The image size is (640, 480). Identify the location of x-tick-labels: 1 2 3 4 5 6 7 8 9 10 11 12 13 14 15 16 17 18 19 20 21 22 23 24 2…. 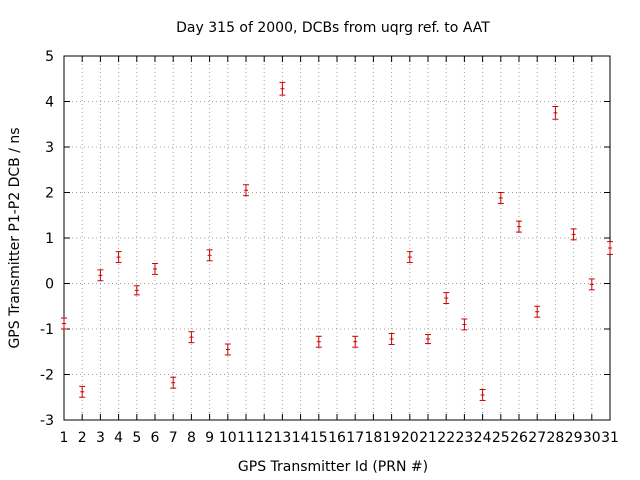
(339, 438).